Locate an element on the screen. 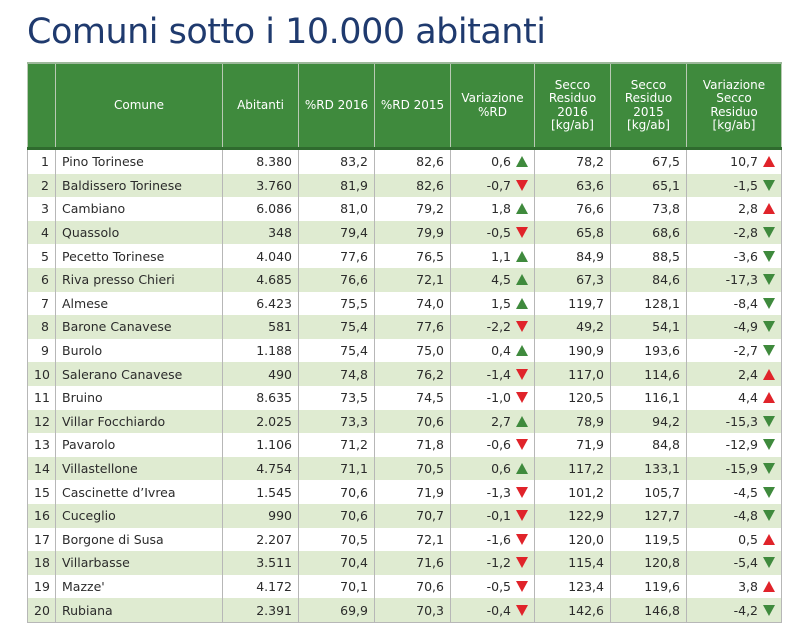 The image size is (800, 638). secco-residuo-2015-cell: 73,8 is located at coordinates (648, 209).